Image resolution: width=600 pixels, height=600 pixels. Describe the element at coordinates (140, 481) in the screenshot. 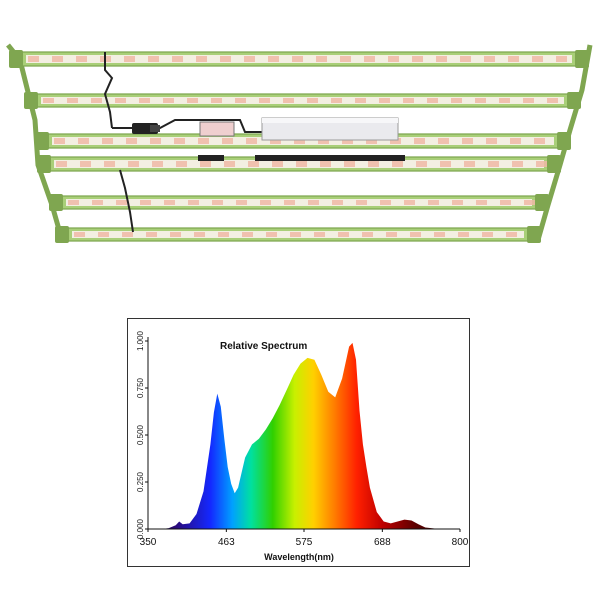

I see `y-tick-label: 0.250` at that location.